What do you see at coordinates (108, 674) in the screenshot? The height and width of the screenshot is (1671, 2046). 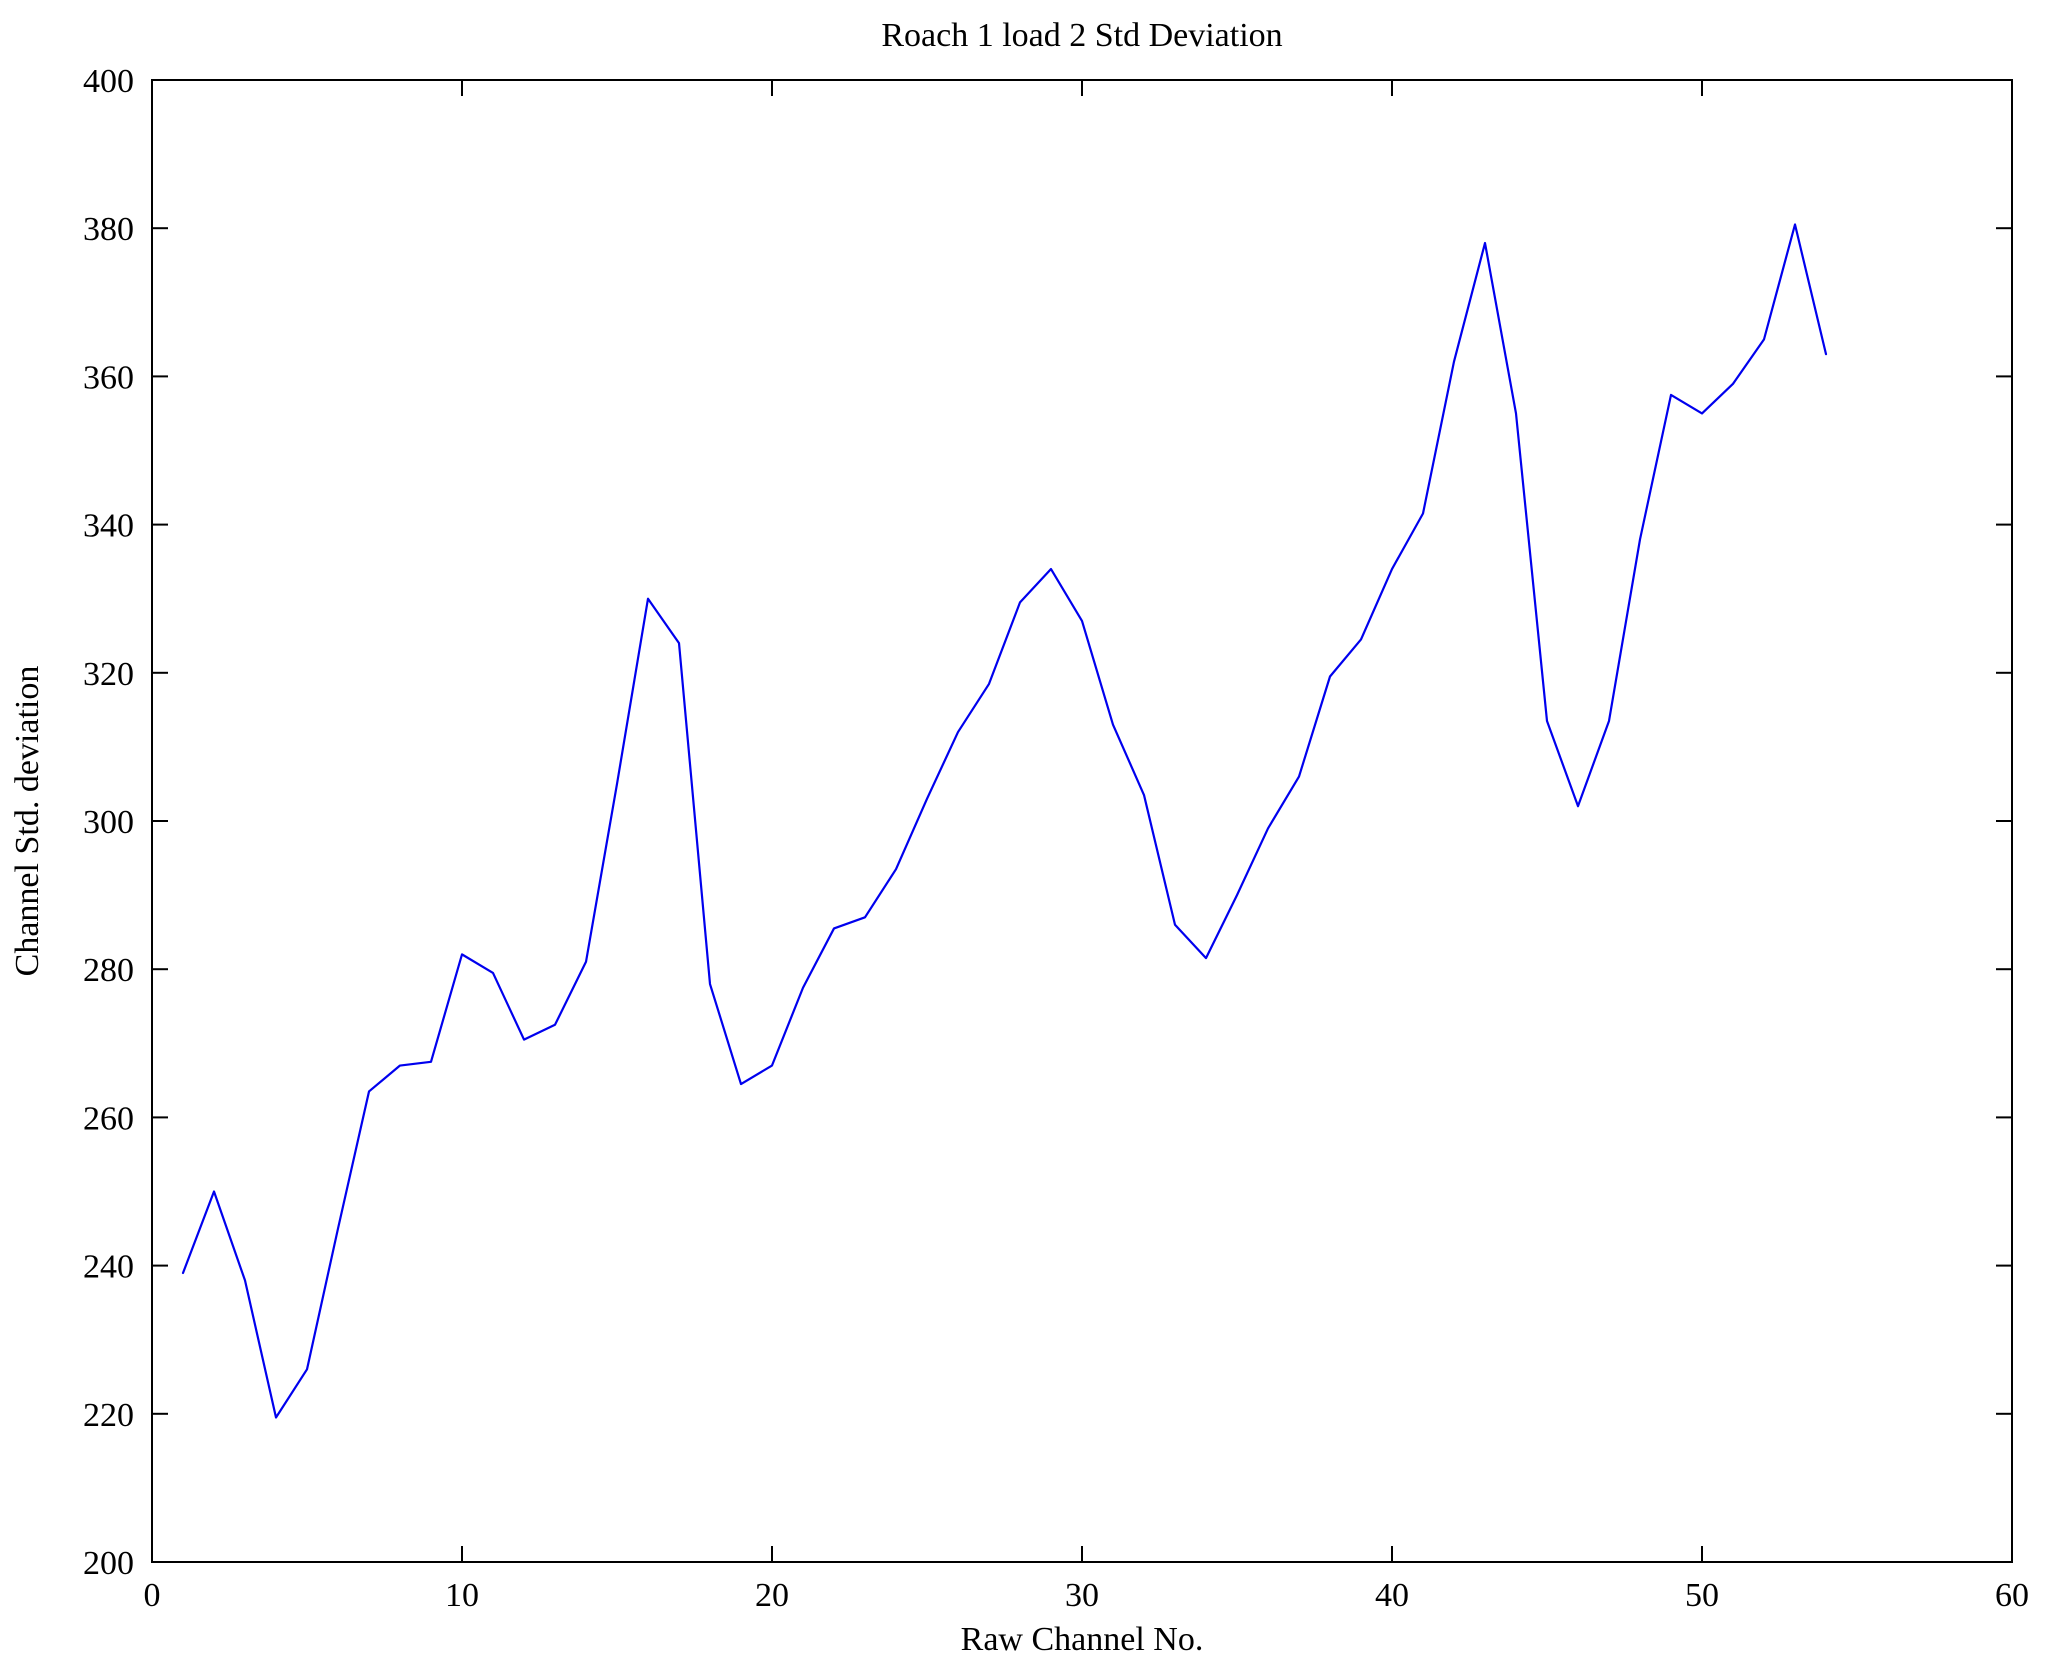 I see `y-tick-label: 320` at bounding box center [108, 674].